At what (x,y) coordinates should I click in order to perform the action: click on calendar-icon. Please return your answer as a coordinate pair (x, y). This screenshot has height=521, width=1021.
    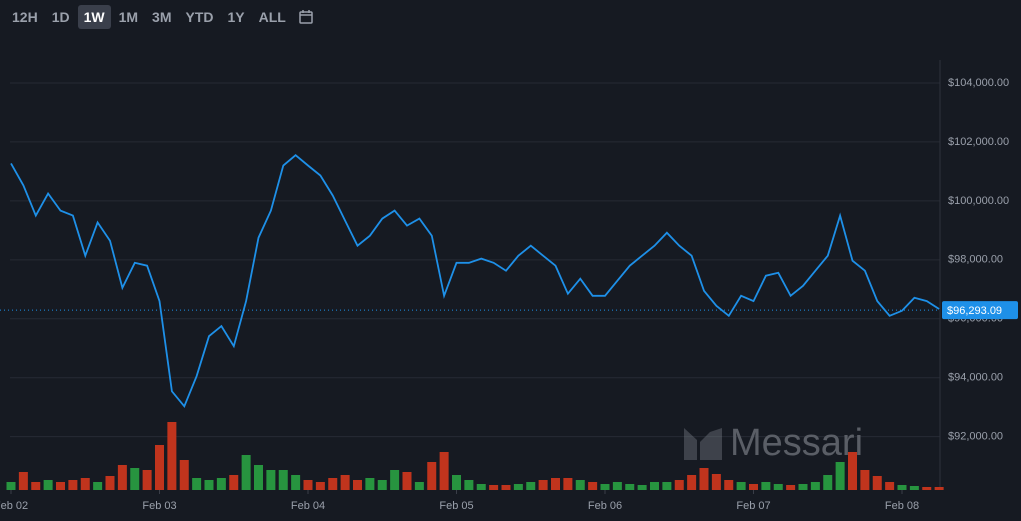
    Looking at the image, I should click on (306, 17).